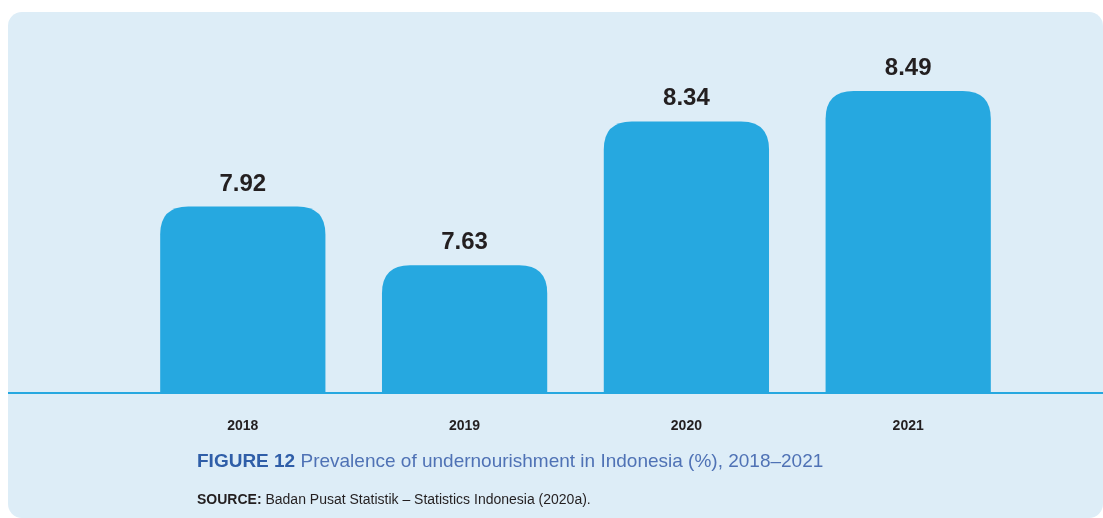 Image resolution: width=1103 pixels, height=518 pixels. Describe the element at coordinates (510, 460) in the screenshot. I see `text: FIGURE 12 Prevalence of undernourishment in Indonesia (%), 2018–2021` at that location.